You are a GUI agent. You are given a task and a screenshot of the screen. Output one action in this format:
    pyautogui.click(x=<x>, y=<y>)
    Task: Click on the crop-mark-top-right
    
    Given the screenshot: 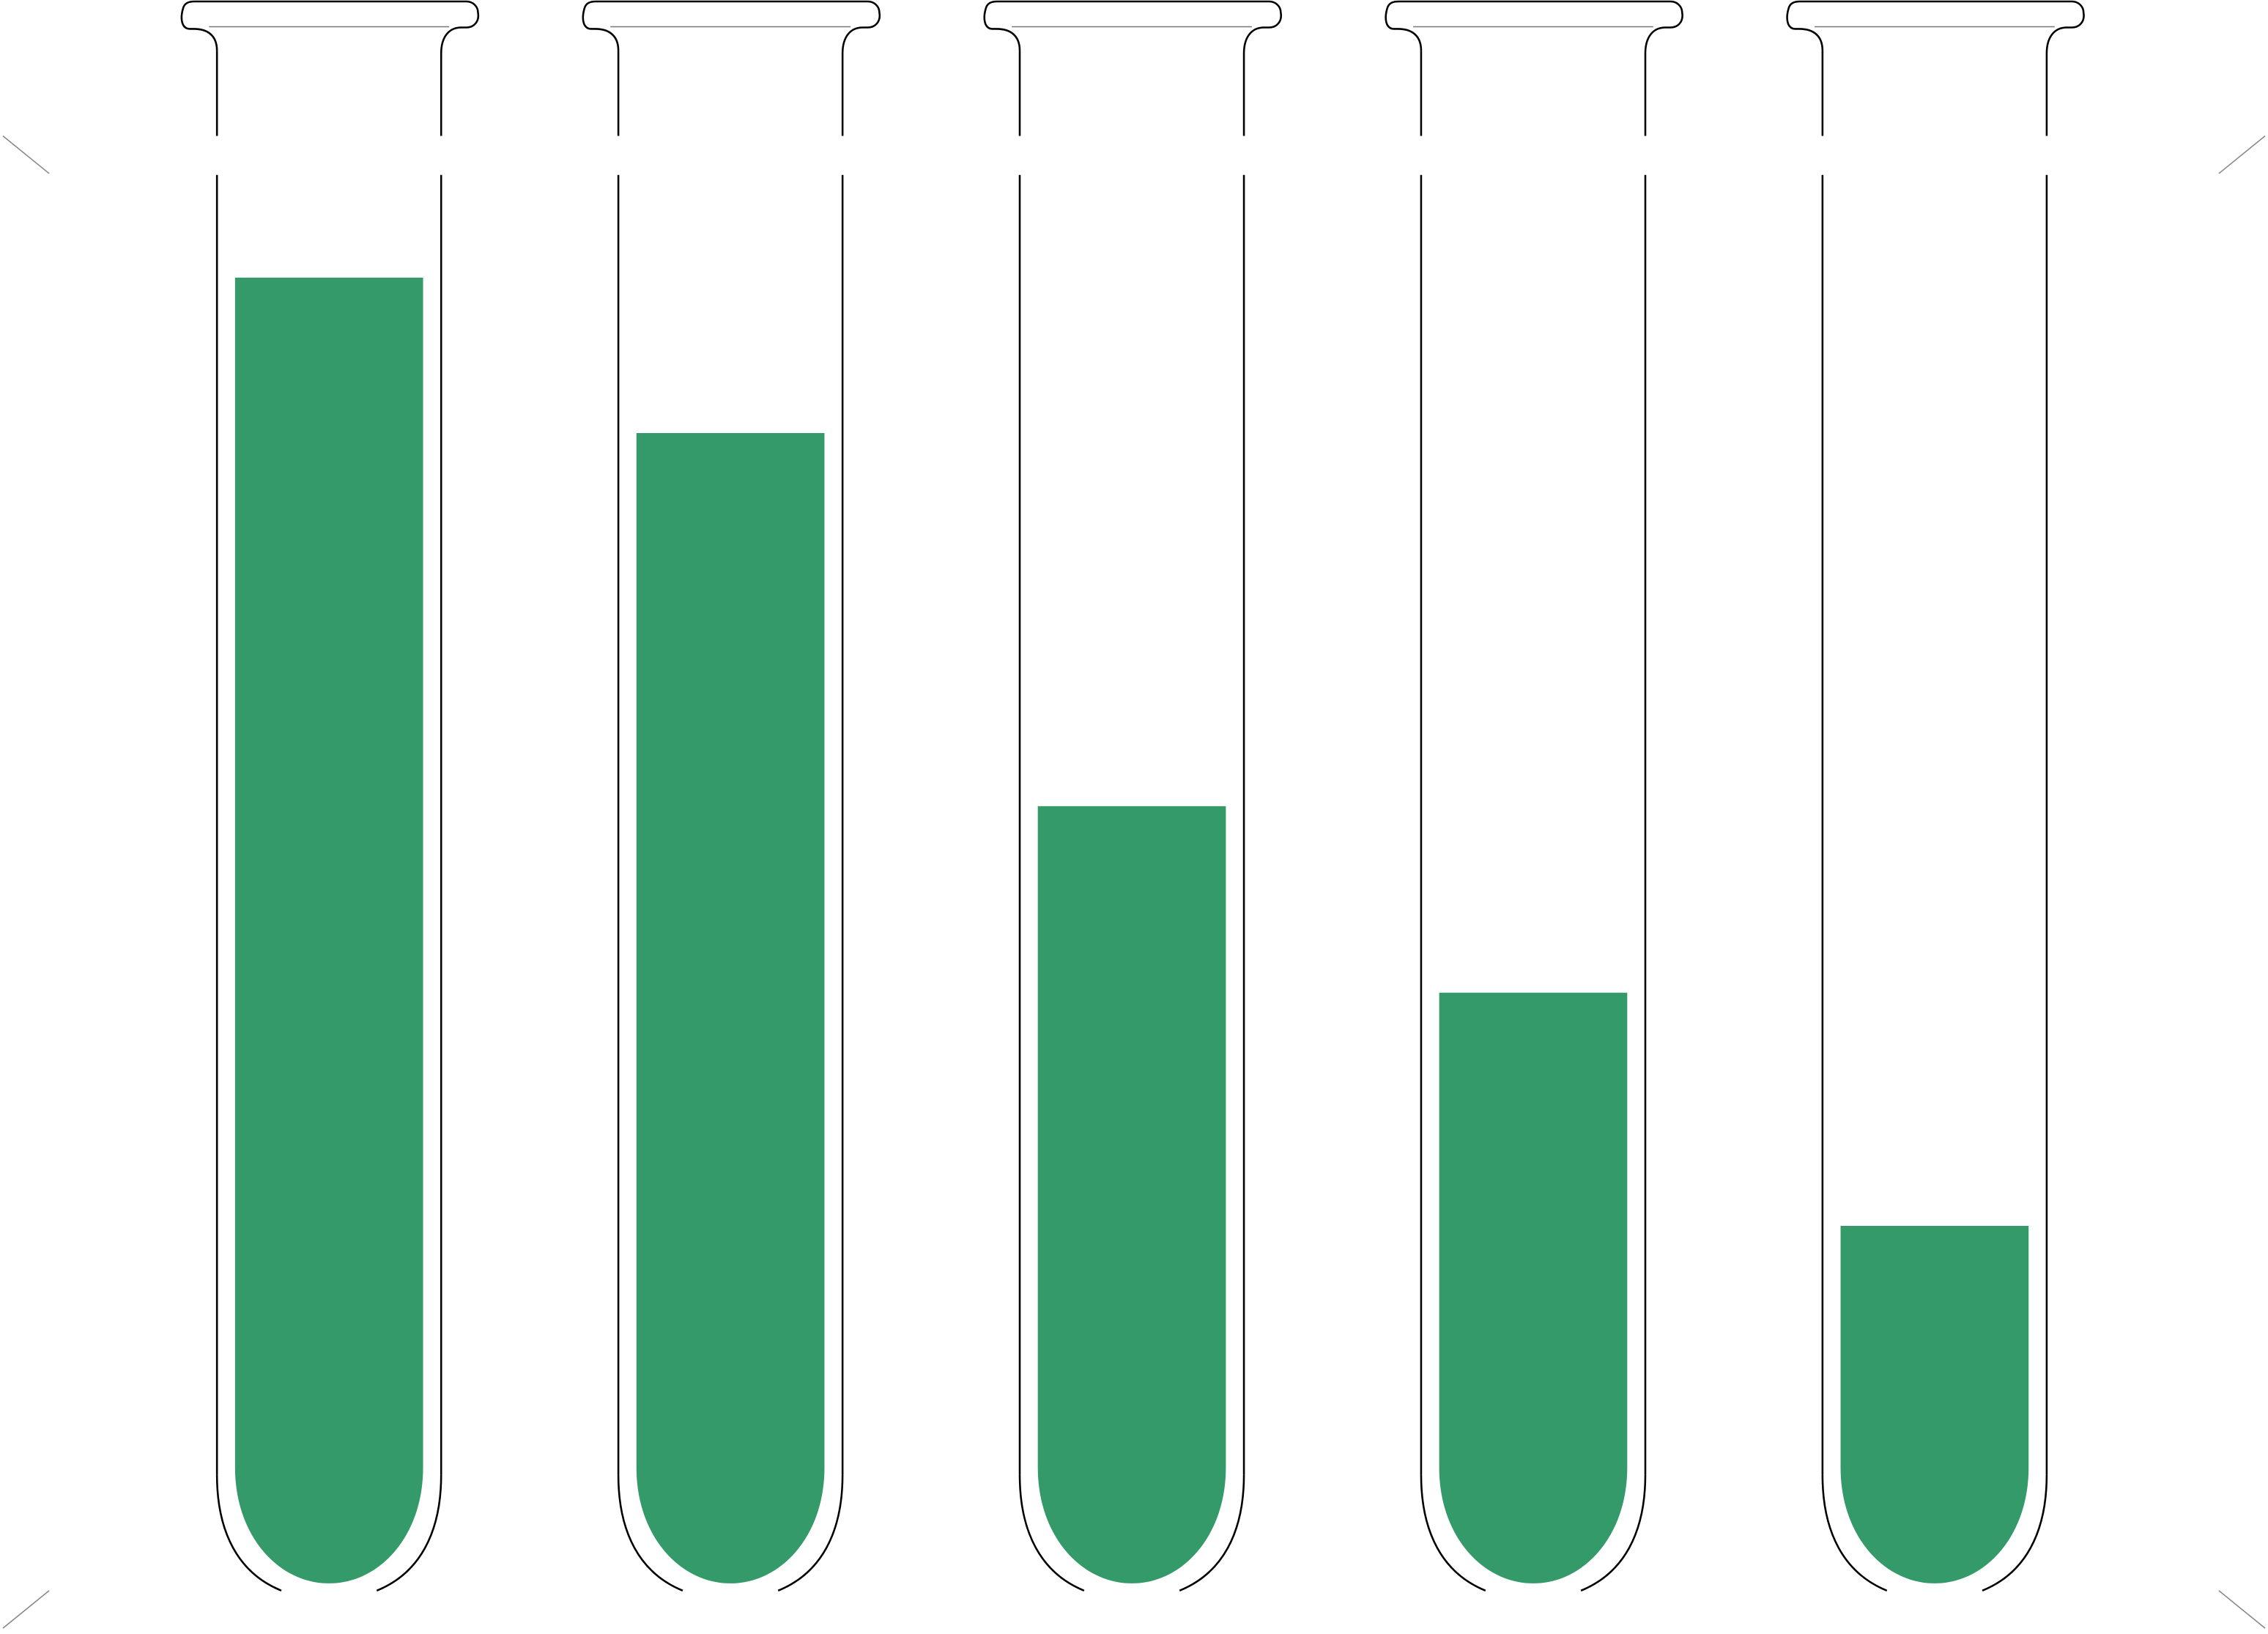 What is the action you would take?
    pyautogui.click(x=2242, y=154)
    